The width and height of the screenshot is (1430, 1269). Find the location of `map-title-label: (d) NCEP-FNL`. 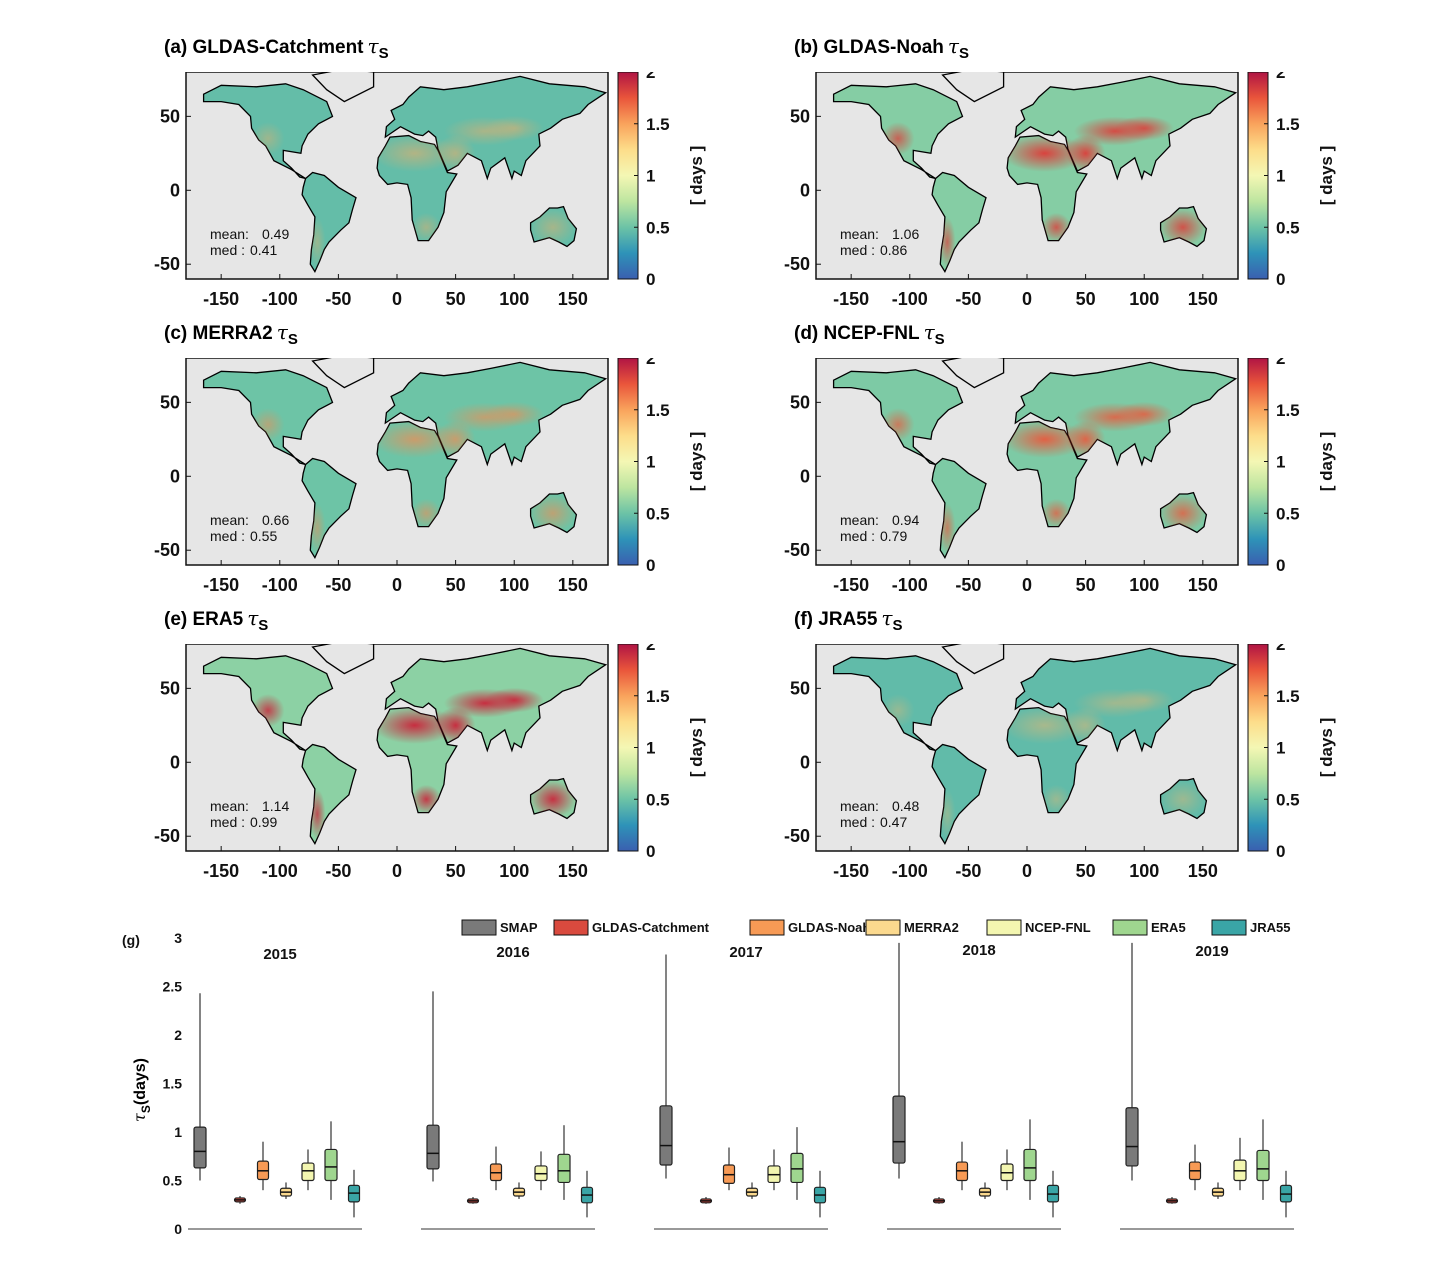

map-title-label: (d) NCEP-FNL is located at coordinates (857, 333).